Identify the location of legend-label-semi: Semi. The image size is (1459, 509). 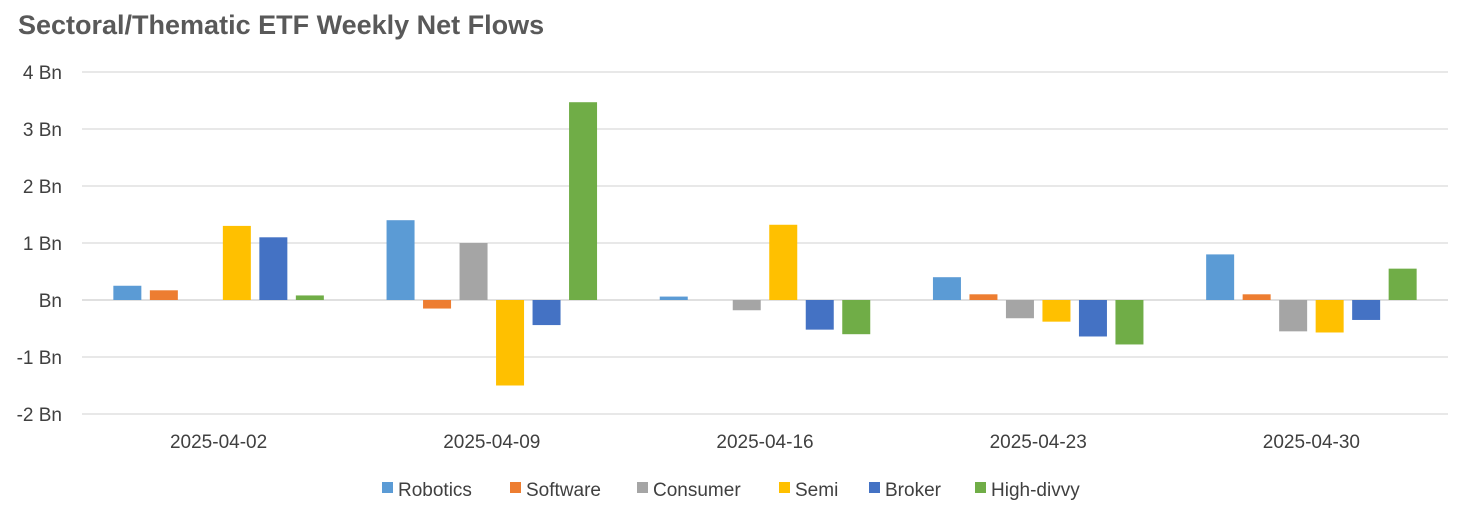
(816, 490).